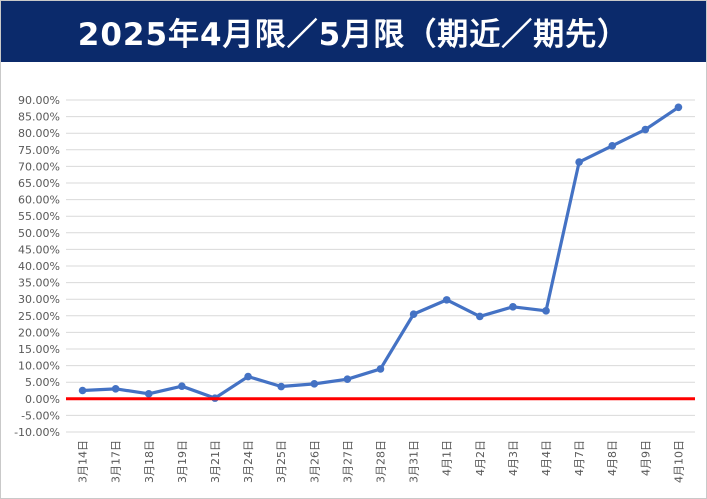 The height and width of the screenshot is (499, 707). What do you see at coordinates (39, 299) in the screenshot?
I see `y-tick-label: 30.00%` at bounding box center [39, 299].